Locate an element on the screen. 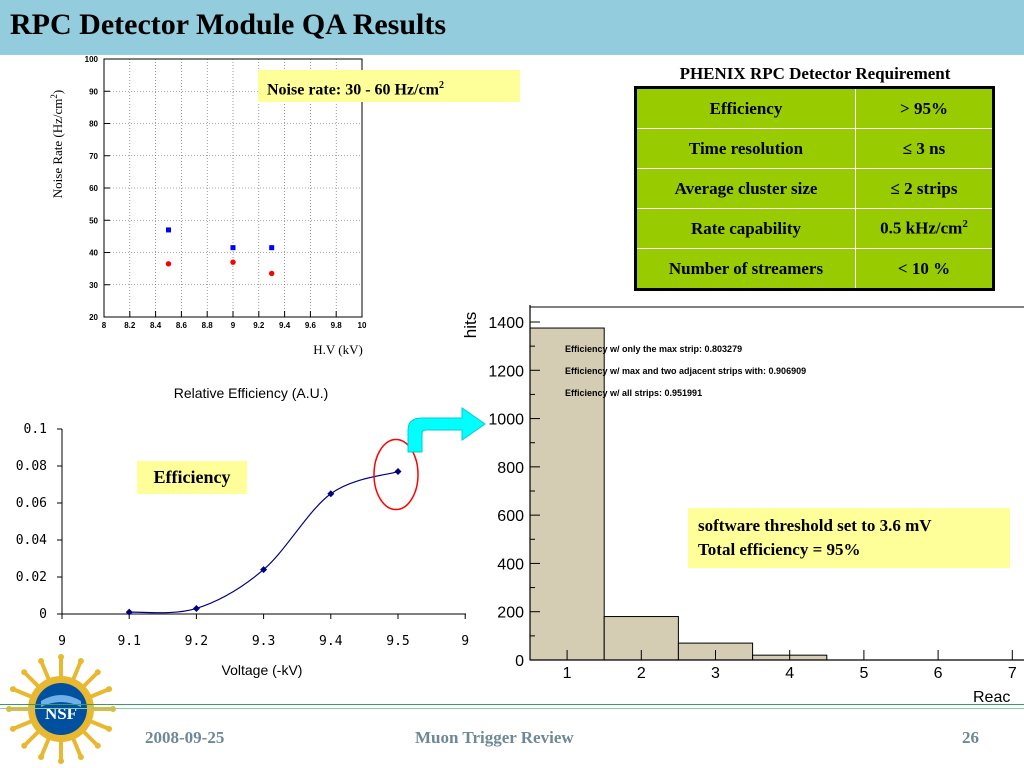 The height and width of the screenshot is (768, 1024). noise-y-tick-label: 100 is located at coordinates (92, 59).